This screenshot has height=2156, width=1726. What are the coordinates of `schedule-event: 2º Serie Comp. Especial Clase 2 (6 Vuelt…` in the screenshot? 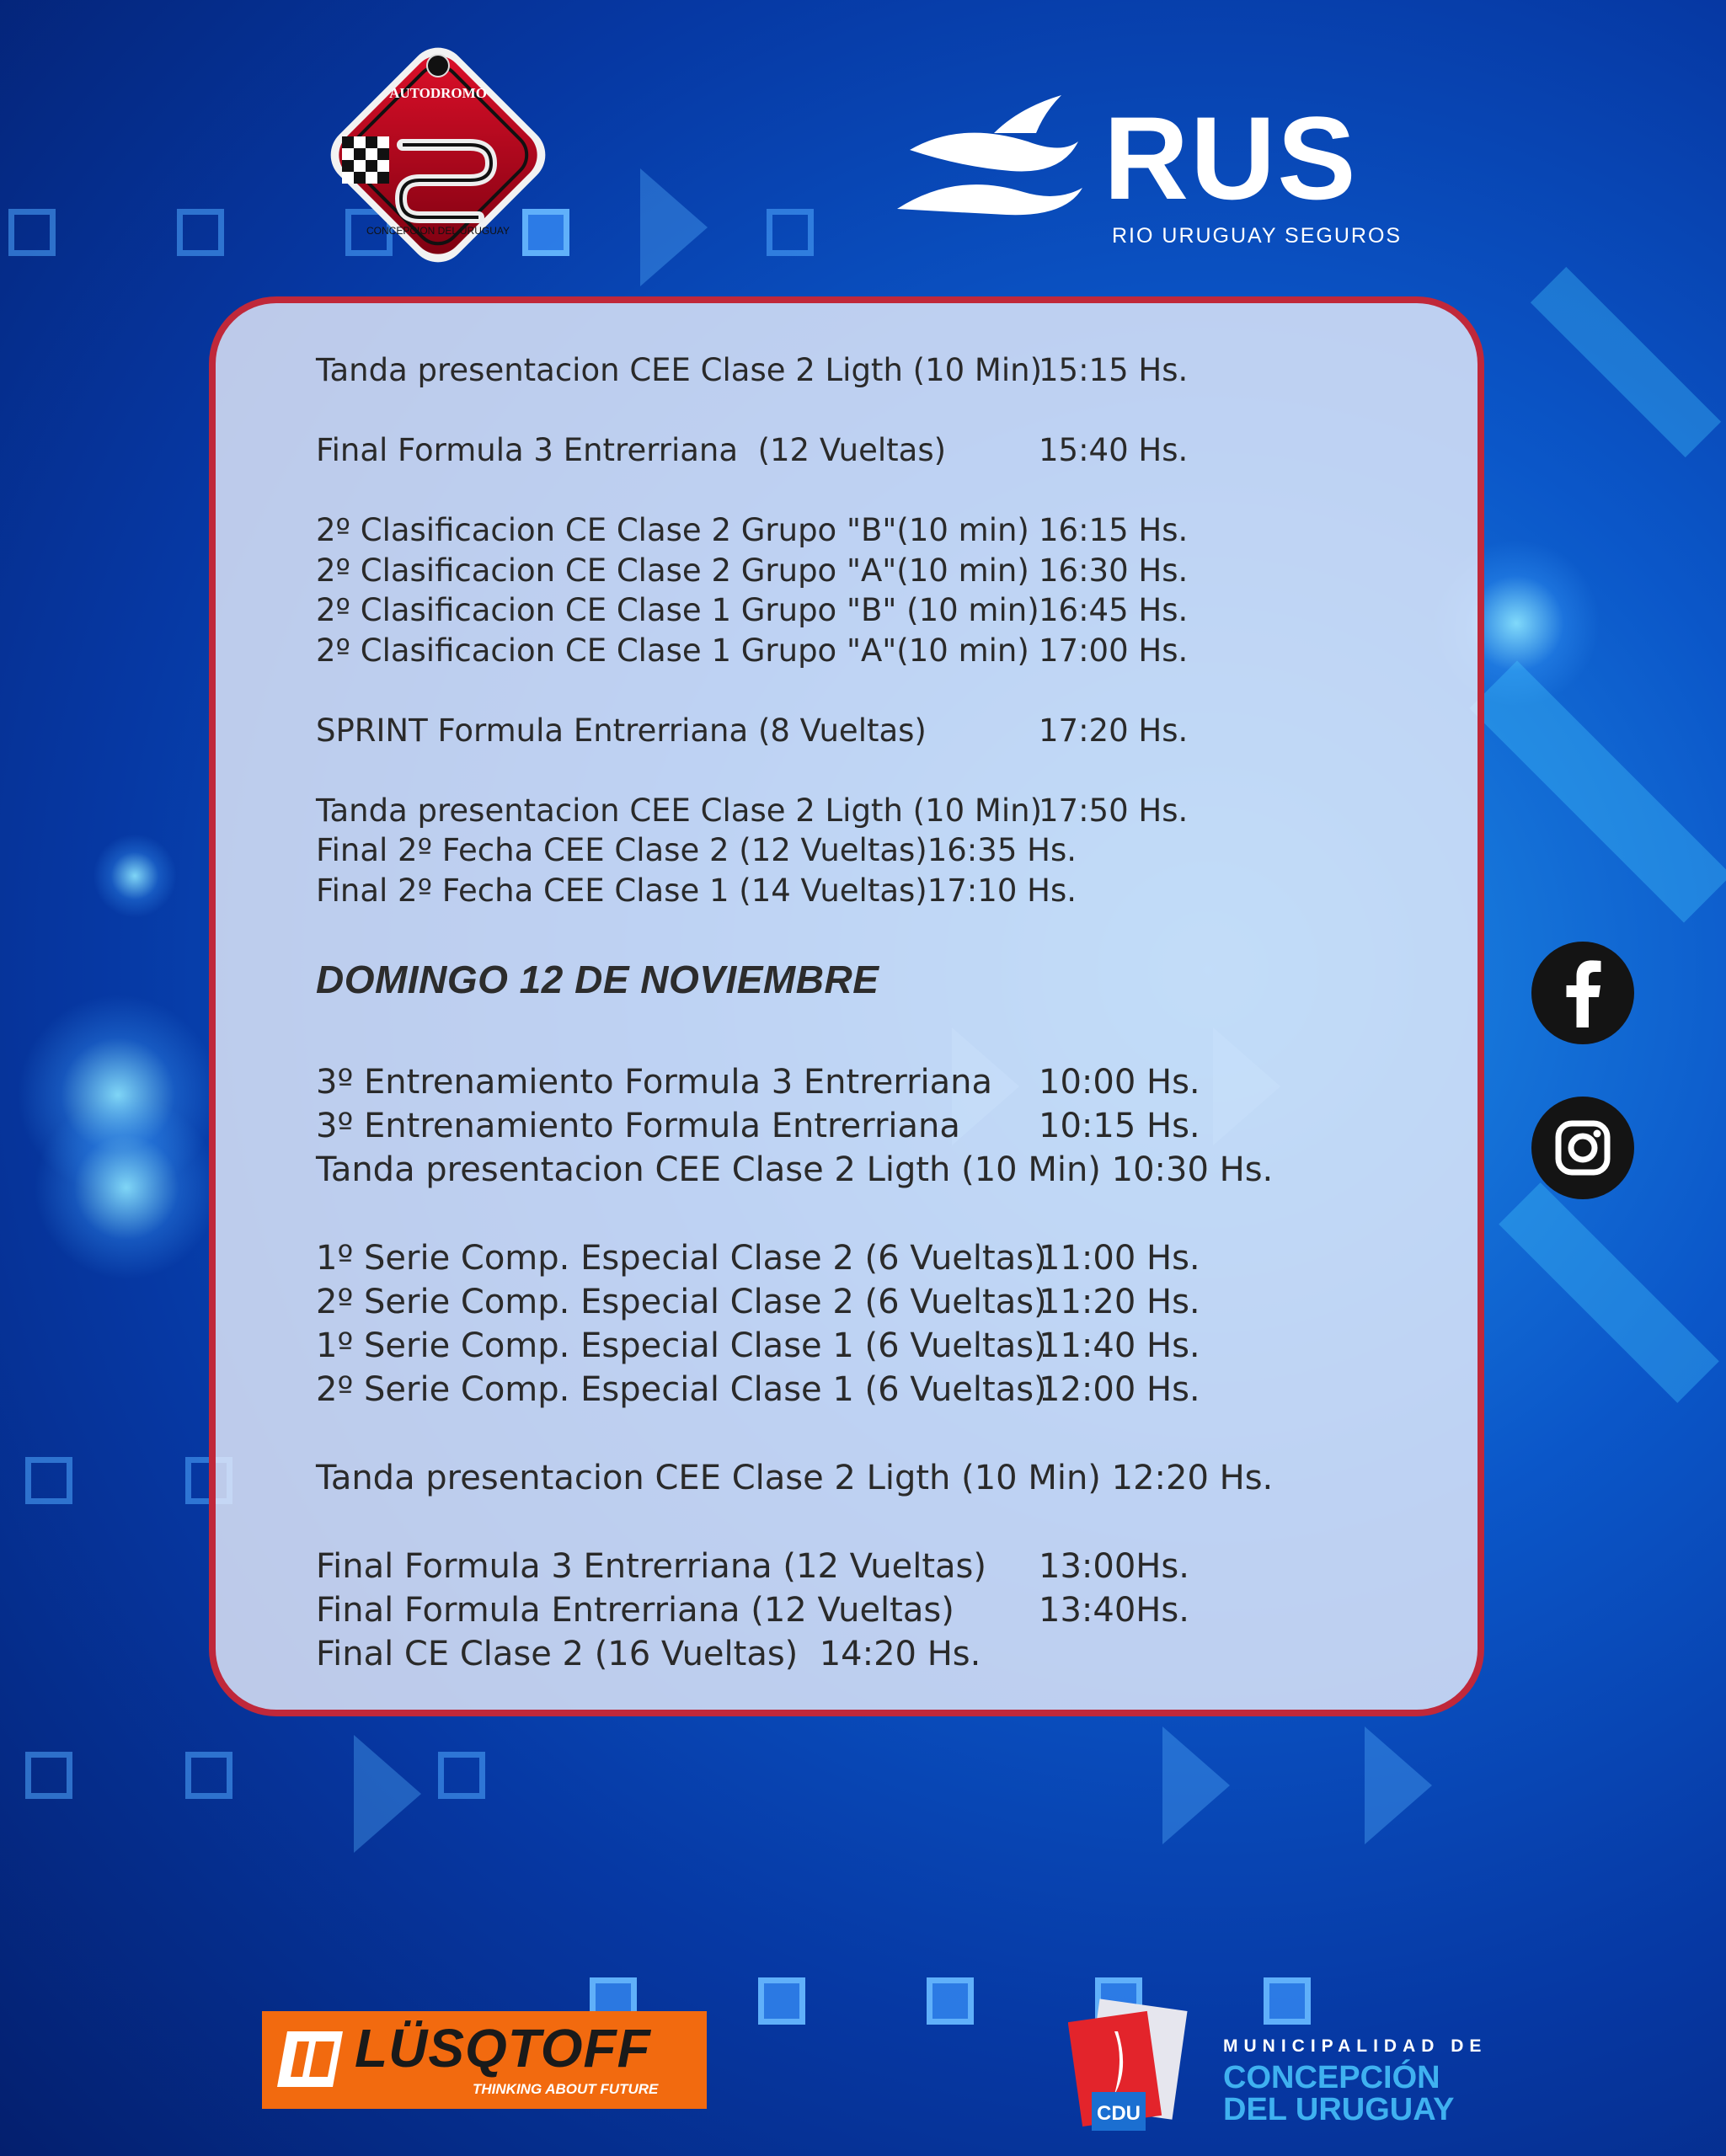 It's located at (681, 1302).